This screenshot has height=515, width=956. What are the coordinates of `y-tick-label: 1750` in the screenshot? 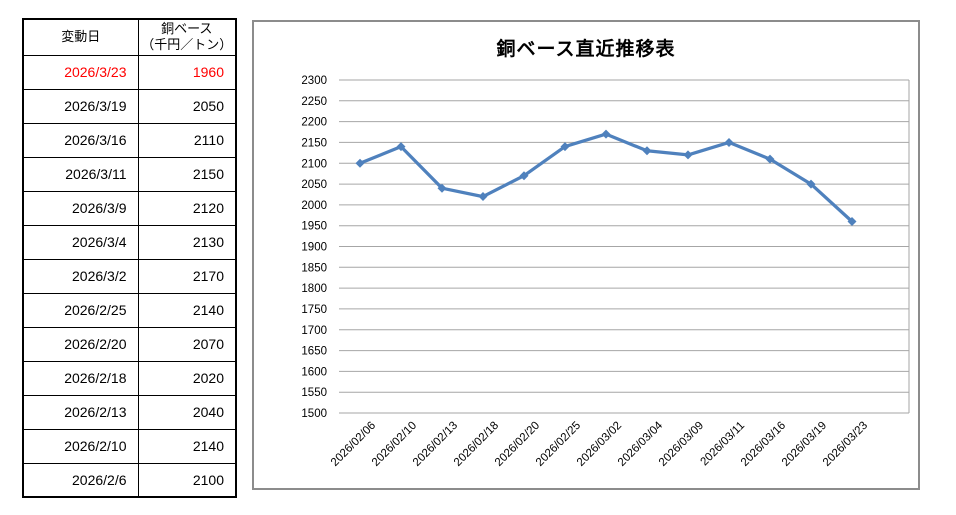 It's located at (314, 310).